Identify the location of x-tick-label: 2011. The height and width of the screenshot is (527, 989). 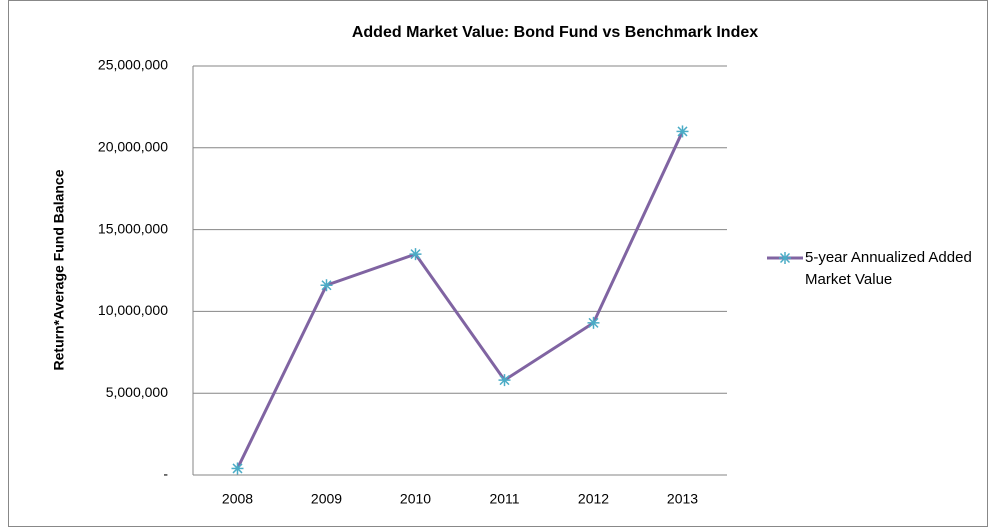
(504, 499).